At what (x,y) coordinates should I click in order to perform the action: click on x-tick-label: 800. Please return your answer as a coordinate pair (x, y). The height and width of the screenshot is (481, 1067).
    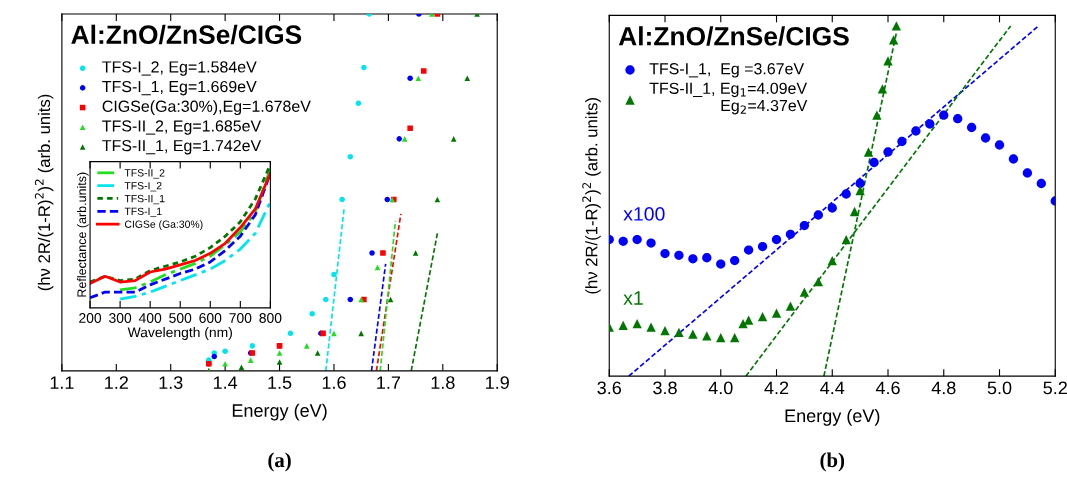
    Looking at the image, I should click on (270, 318).